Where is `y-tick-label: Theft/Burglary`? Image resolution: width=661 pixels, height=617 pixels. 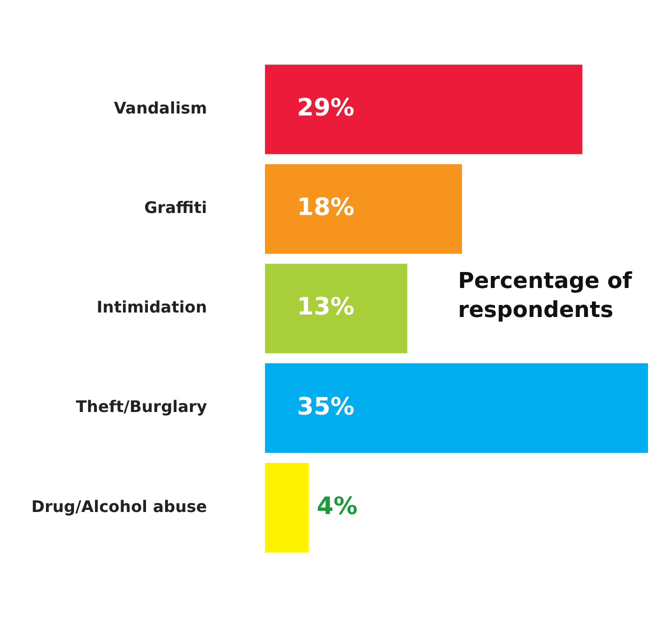
y-tick-label: Theft/Burglary is located at coordinates (142, 406).